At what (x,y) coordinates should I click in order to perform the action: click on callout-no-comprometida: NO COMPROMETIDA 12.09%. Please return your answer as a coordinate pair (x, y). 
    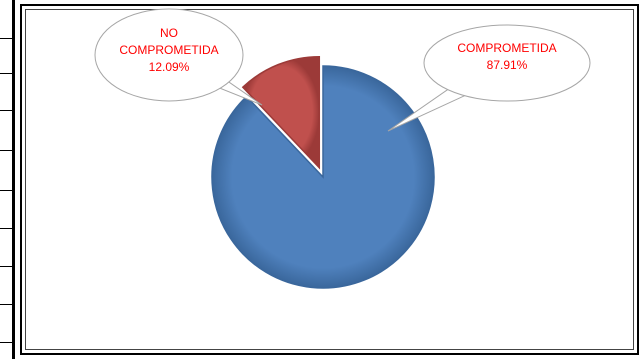
    Looking at the image, I should click on (178, 57).